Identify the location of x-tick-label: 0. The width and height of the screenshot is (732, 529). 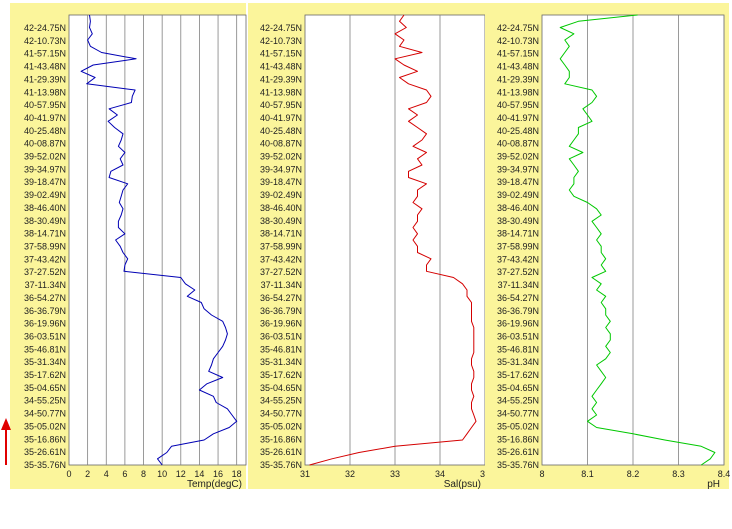
(68, 474).